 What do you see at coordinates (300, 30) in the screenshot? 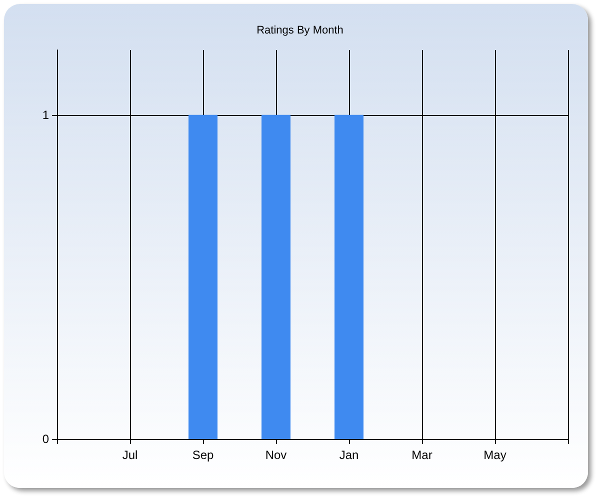
I see `chart-title: Ratings By Month` at bounding box center [300, 30].